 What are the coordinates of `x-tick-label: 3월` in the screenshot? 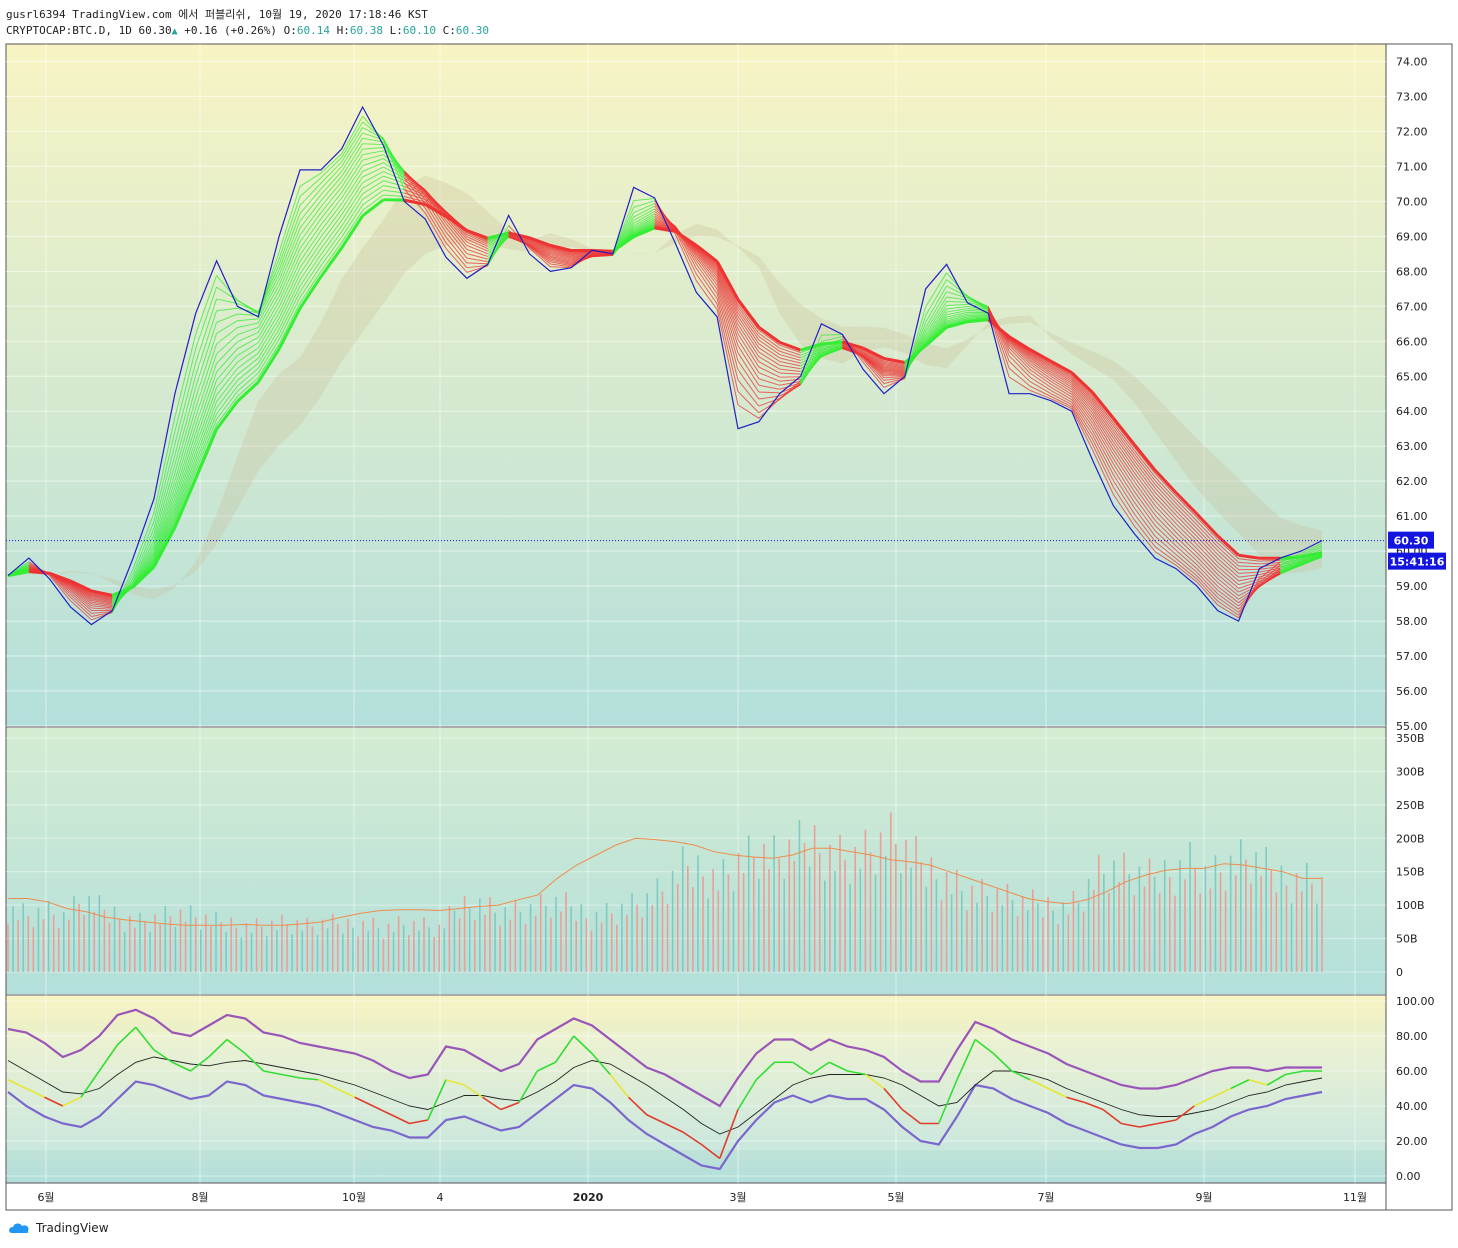 It's located at (737, 1197).